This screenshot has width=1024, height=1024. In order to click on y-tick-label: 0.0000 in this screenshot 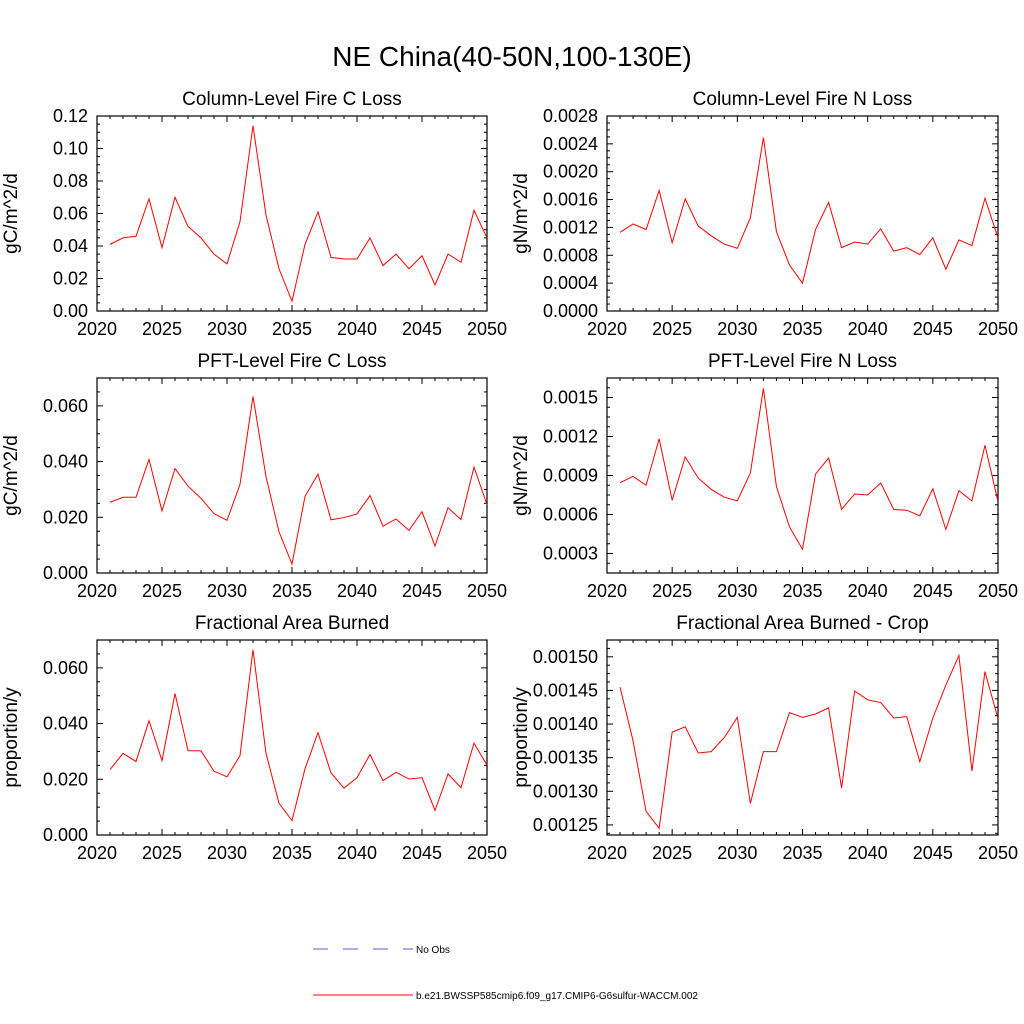, I will do `click(570, 311)`.